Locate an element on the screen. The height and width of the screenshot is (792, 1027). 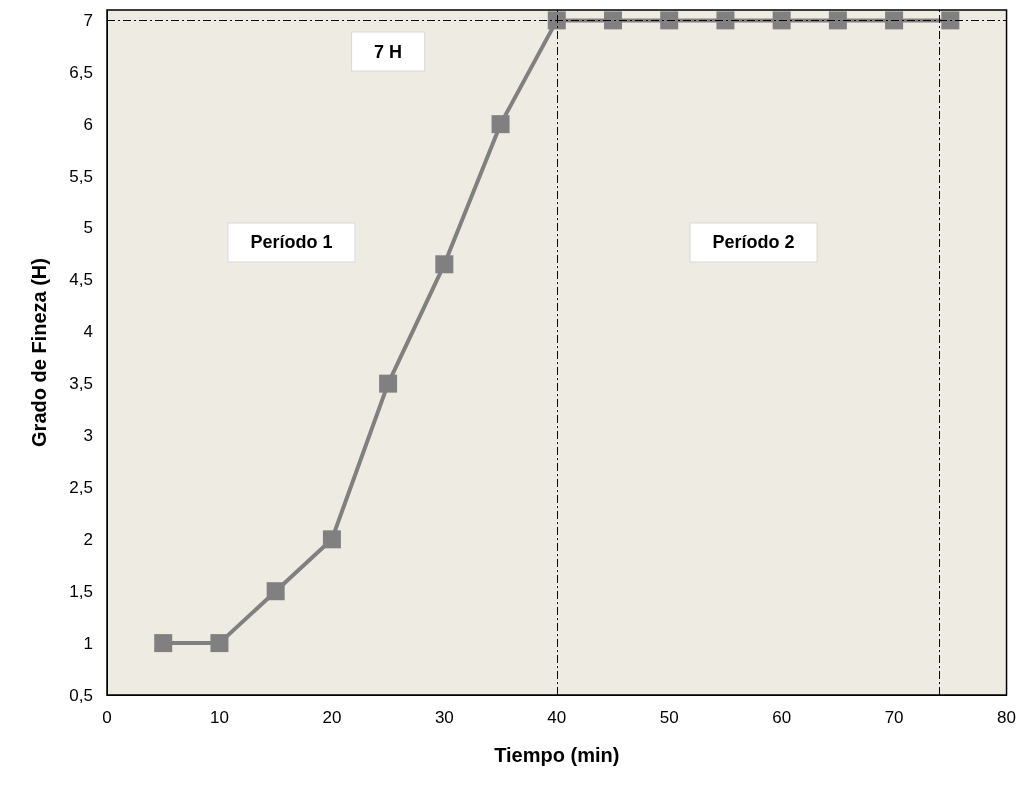
x-tick-label: 0 is located at coordinates (107, 717).